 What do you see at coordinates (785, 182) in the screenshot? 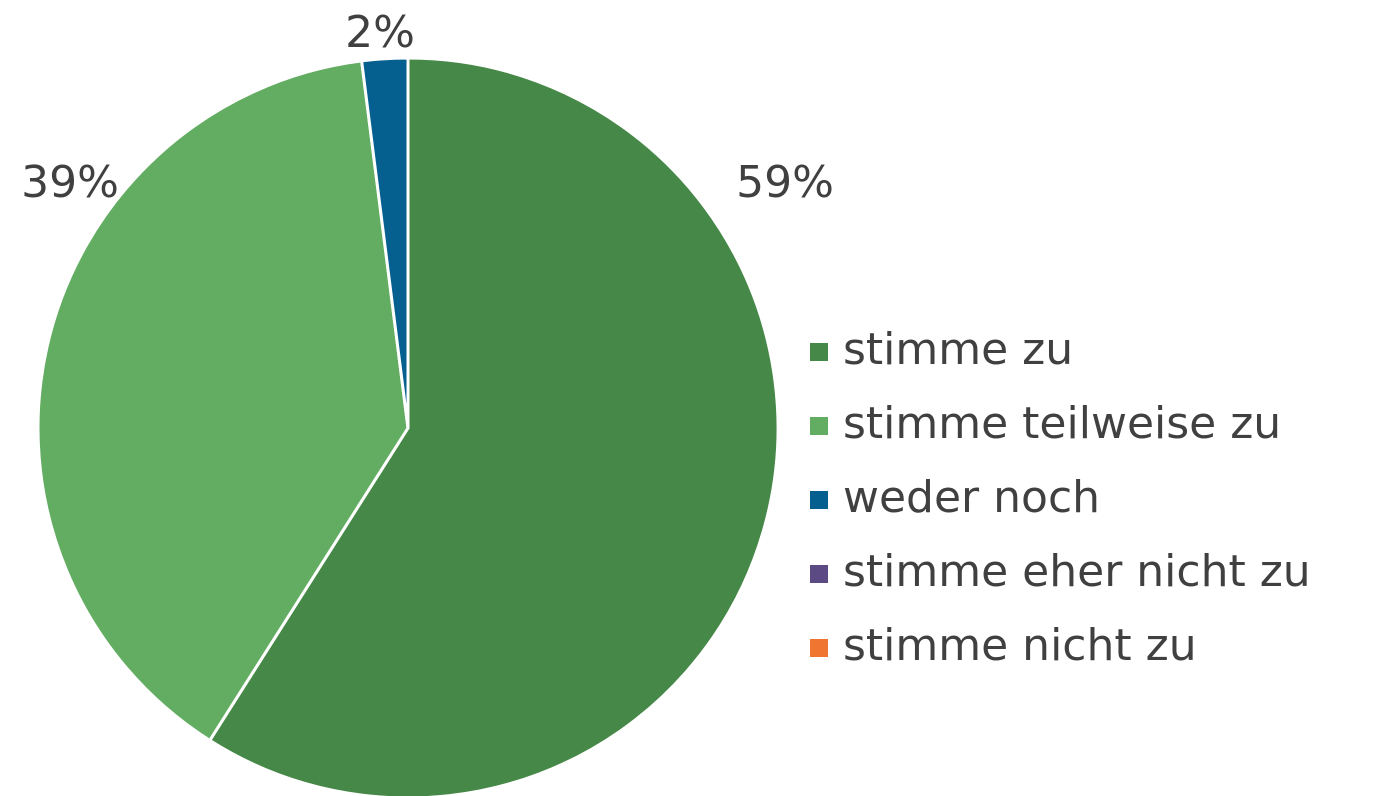
I see `data-label: 59%` at bounding box center [785, 182].